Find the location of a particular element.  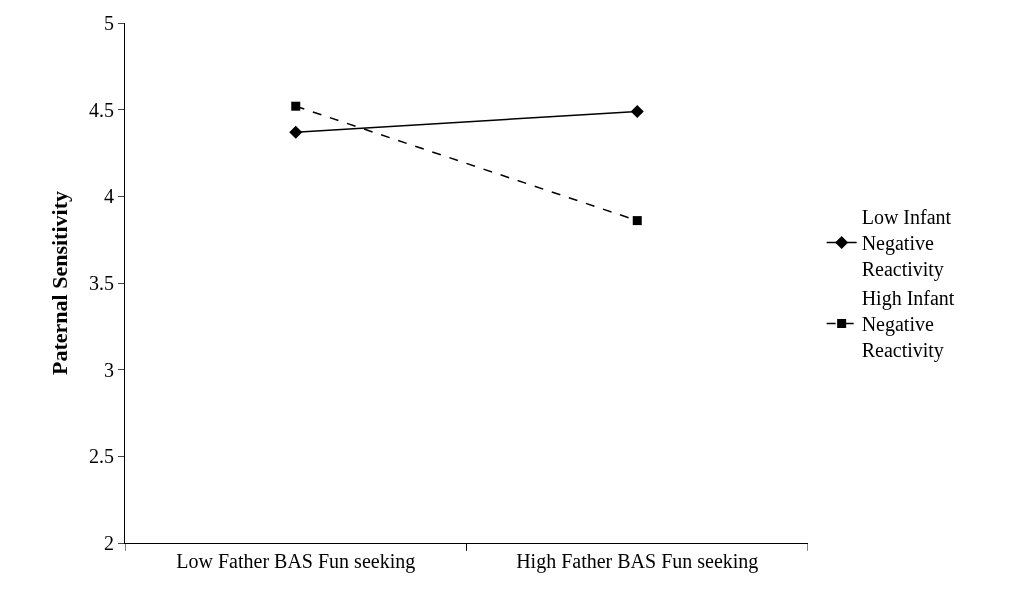

y-tick-label: 2 is located at coordinates (109, 543).